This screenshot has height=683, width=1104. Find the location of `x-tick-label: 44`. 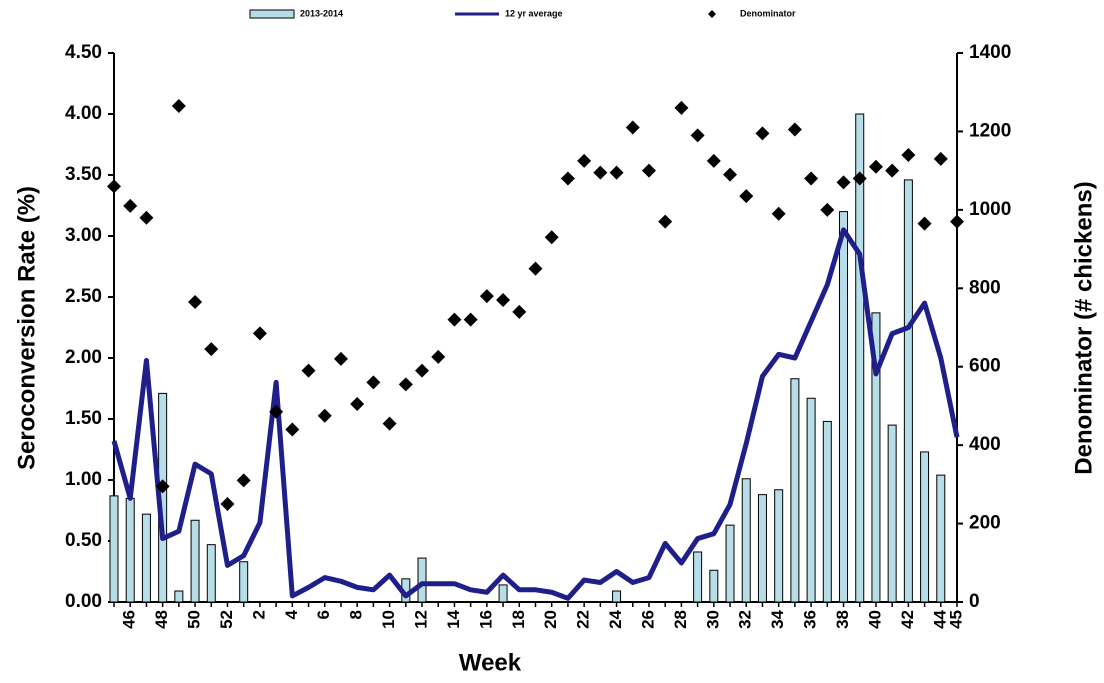

x-tick-label: 44 is located at coordinates (939, 618).